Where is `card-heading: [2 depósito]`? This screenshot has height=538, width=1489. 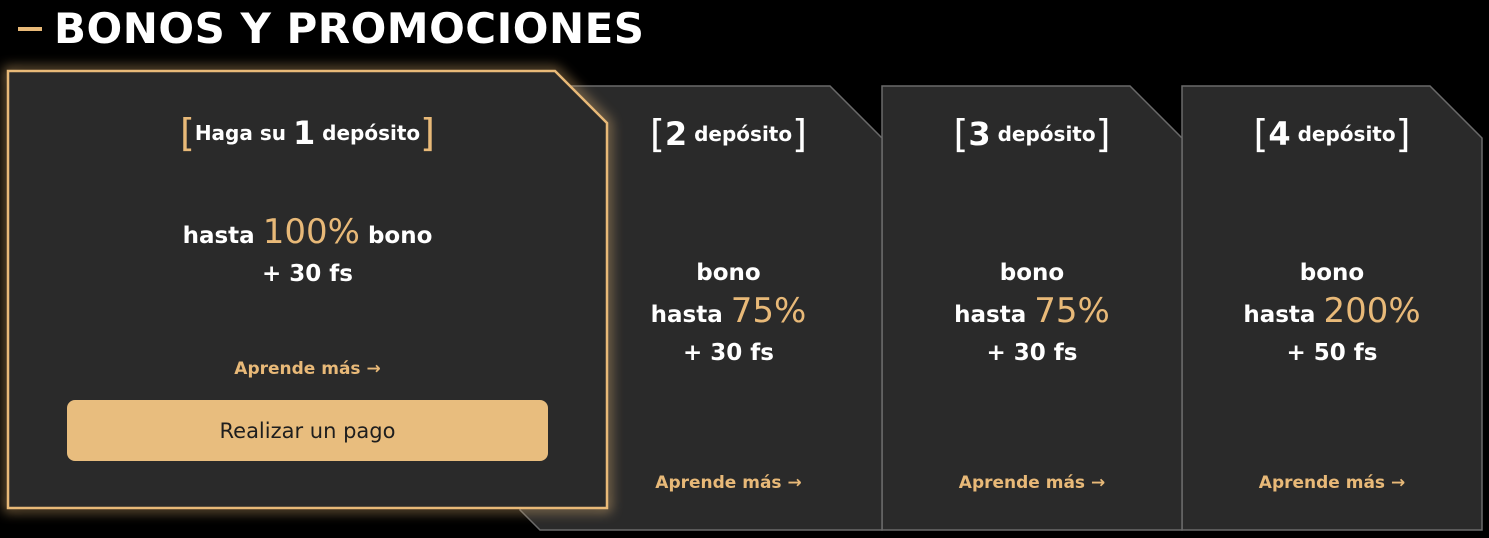
card-heading: [2 depósito] is located at coordinates (728, 134).